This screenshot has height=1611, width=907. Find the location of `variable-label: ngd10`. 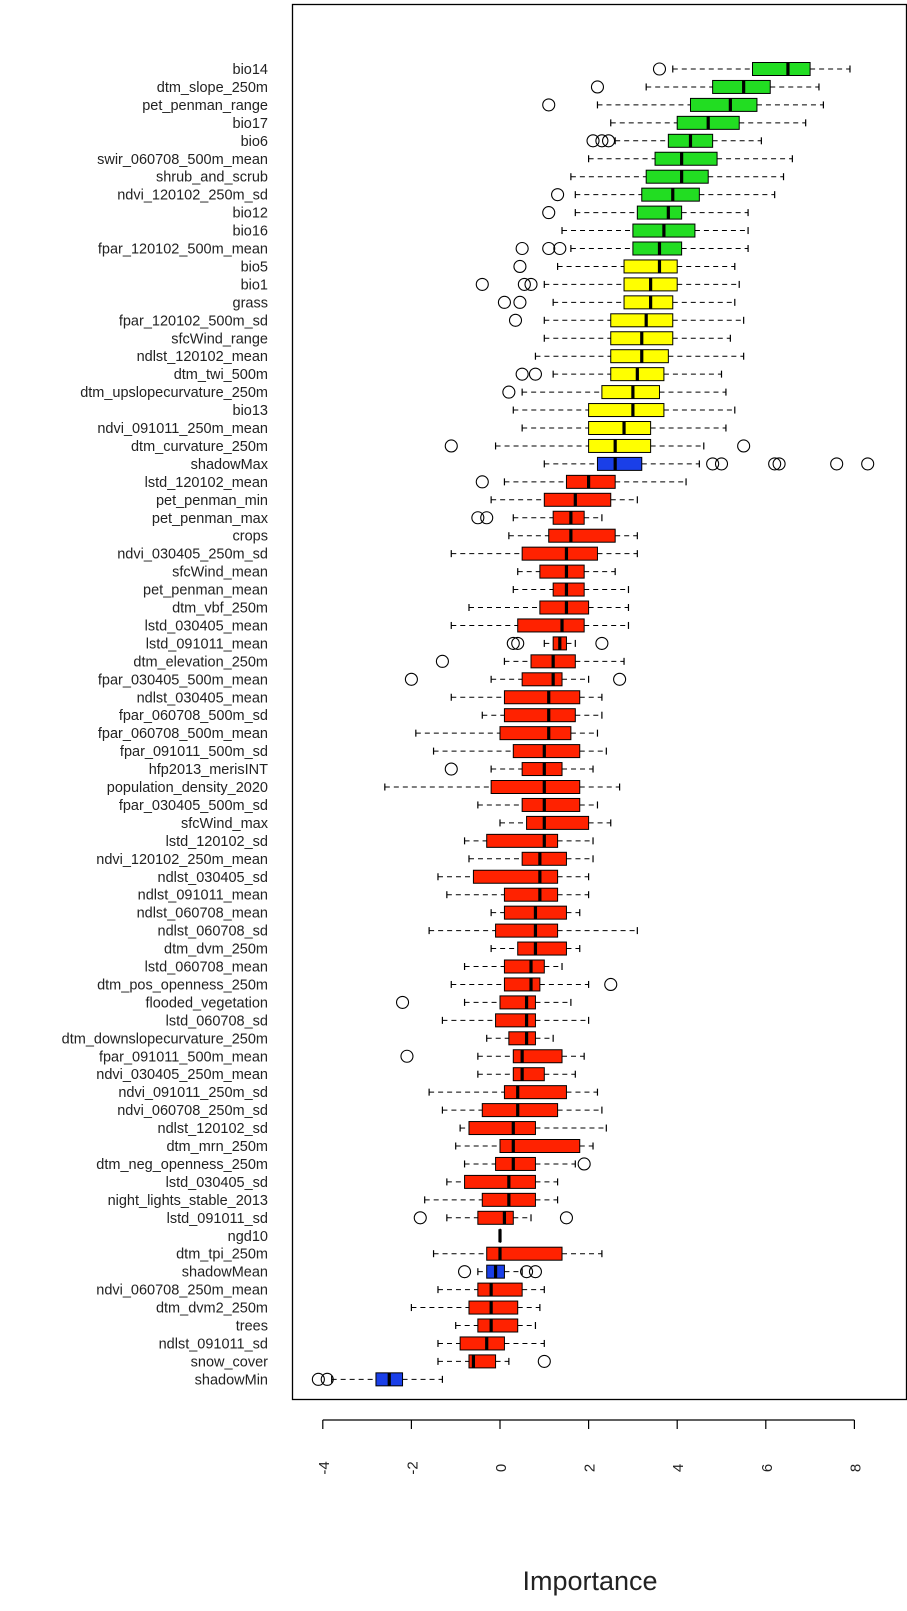

variable-label: ngd10 is located at coordinates (248, 1237).